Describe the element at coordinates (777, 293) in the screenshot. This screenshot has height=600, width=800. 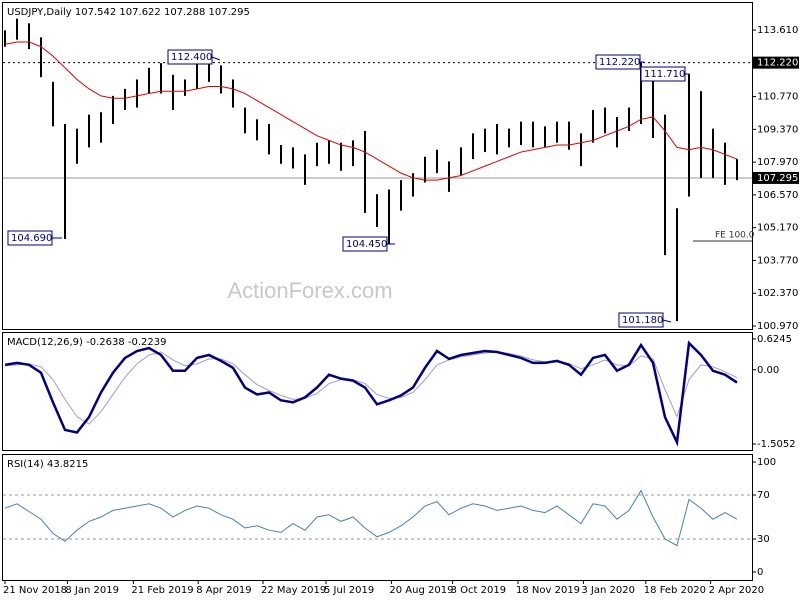
I see `y-tick-label: 102.370` at that location.